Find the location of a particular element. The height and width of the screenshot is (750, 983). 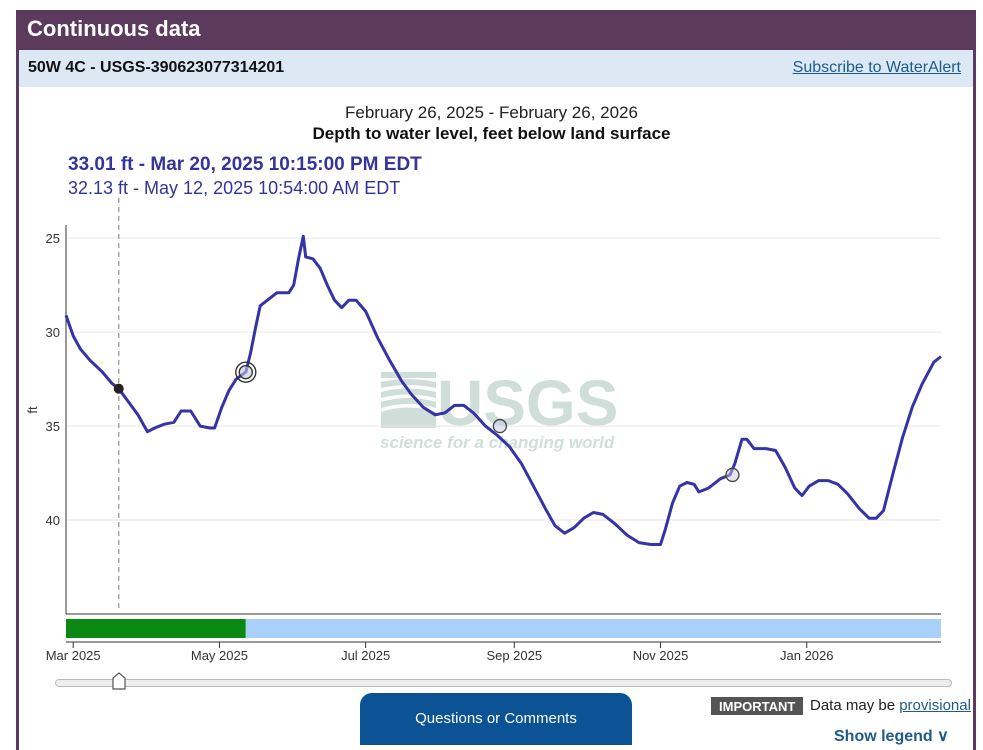

y-axis-label: ft is located at coordinates (32, 410).